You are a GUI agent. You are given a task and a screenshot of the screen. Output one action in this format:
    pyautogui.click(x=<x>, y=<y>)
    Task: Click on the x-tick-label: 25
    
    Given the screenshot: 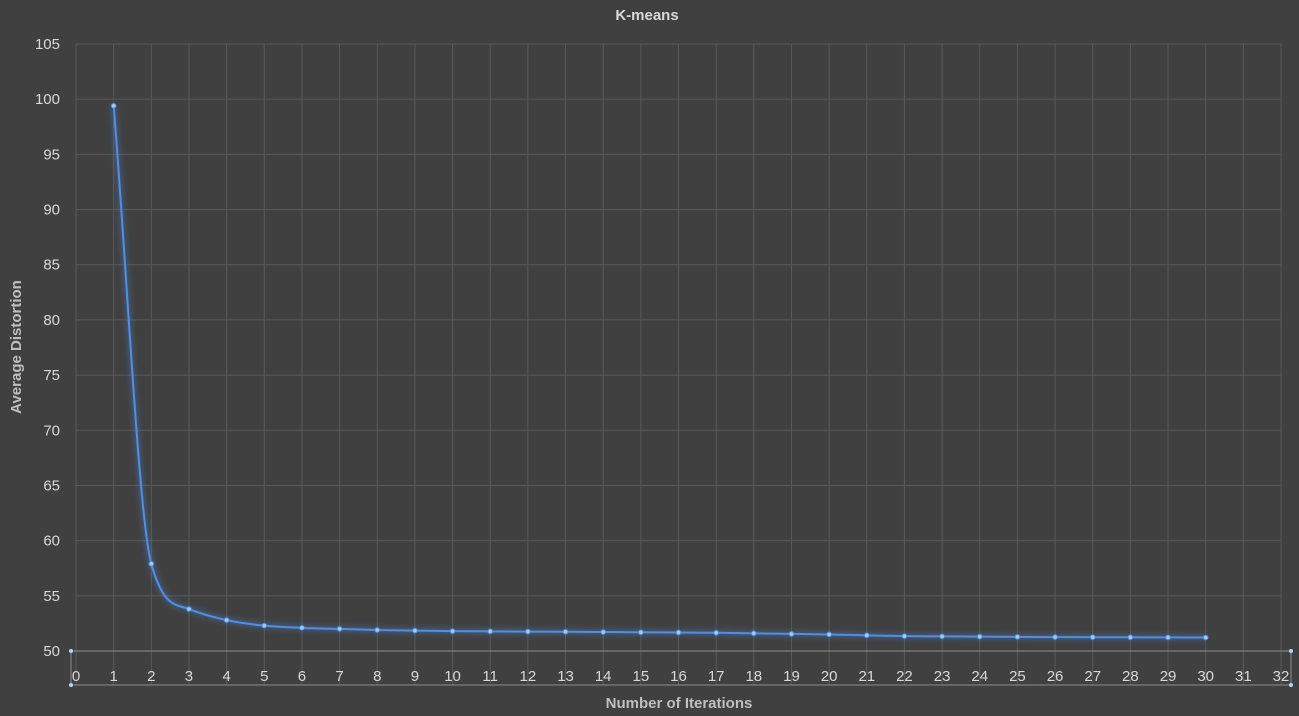 What is the action you would take?
    pyautogui.click(x=1017, y=676)
    